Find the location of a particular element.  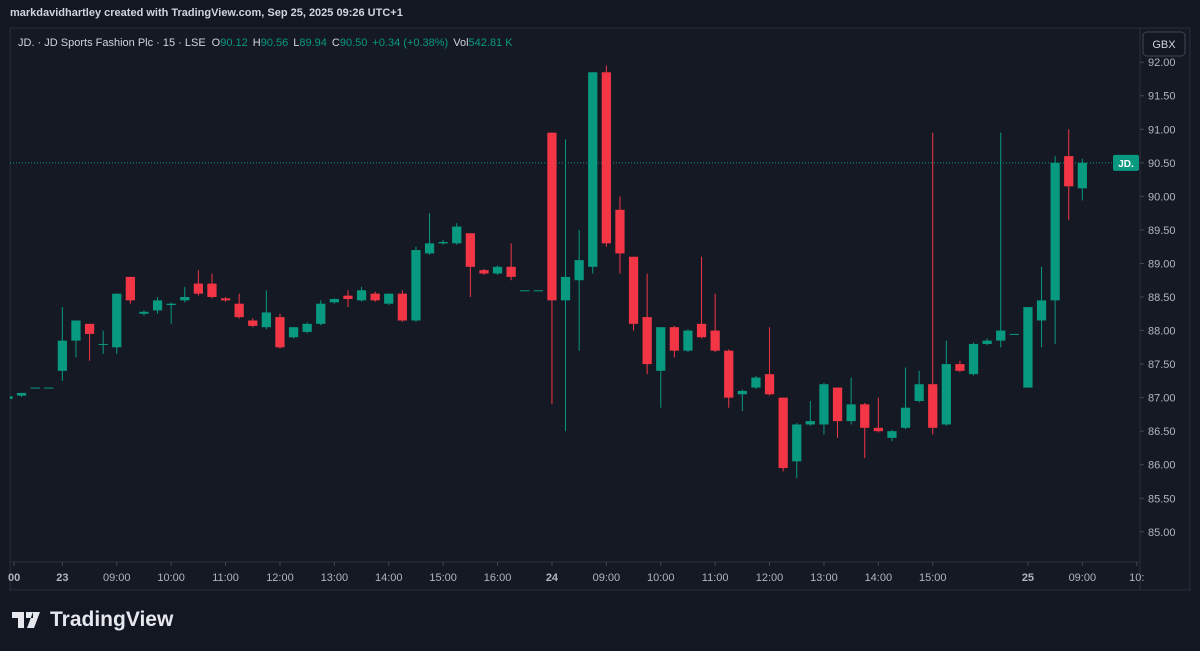

currency-button: GBX is located at coordinates (1164, 44).